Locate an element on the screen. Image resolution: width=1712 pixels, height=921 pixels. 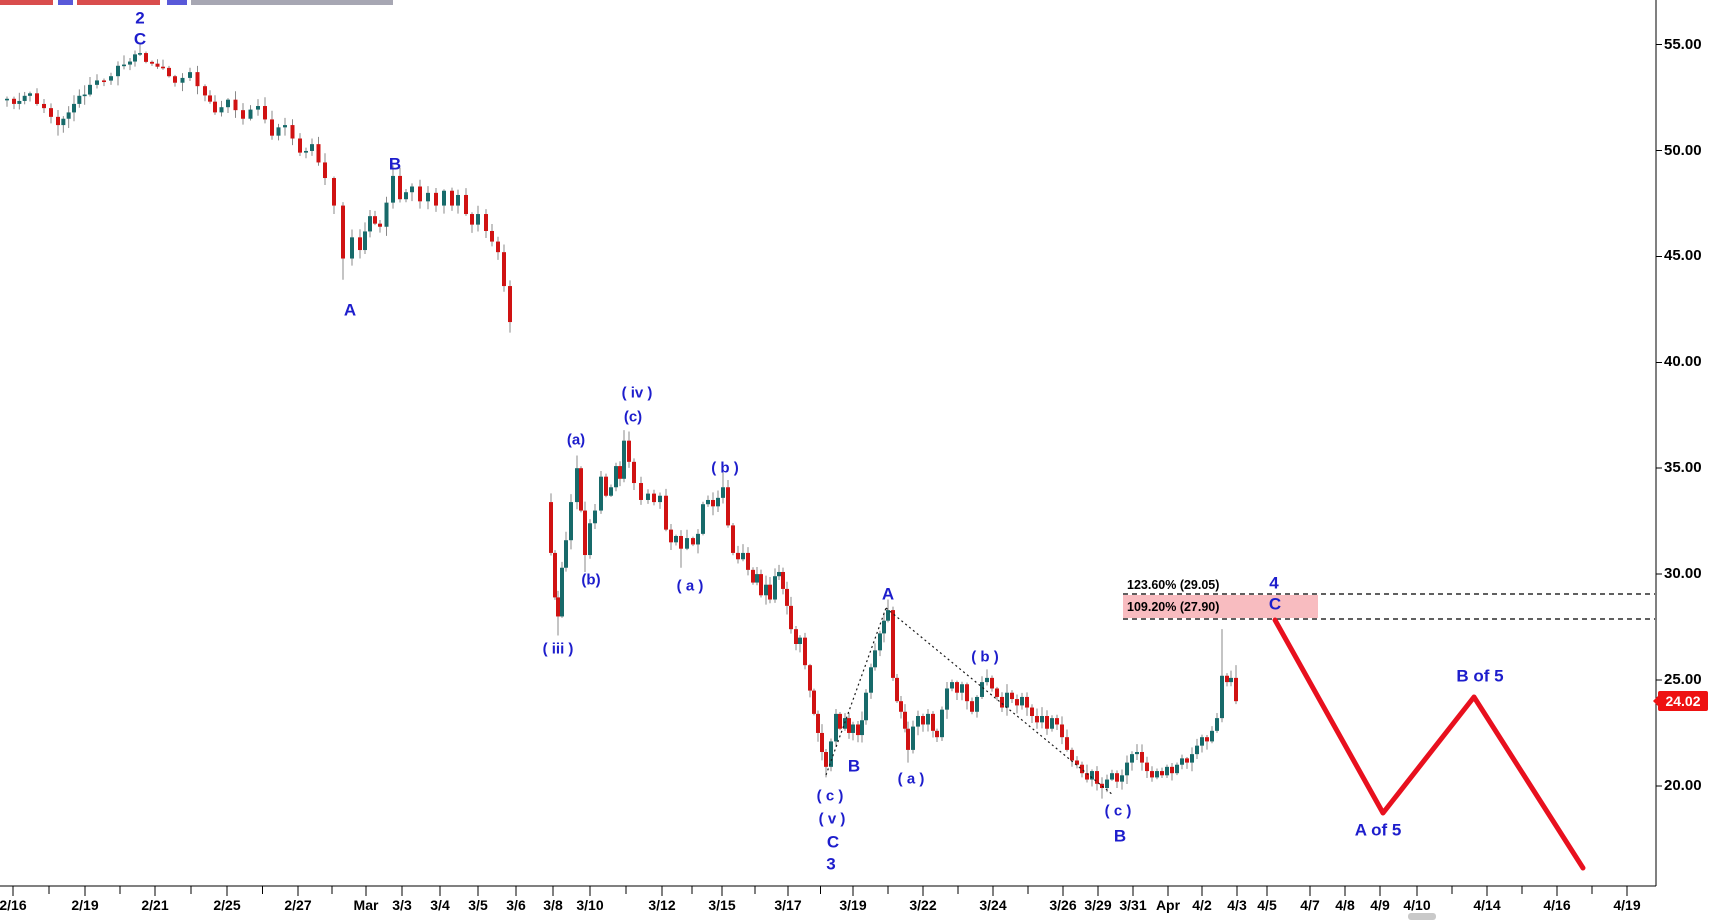
wave-label: ( iv ) is located at coordinates (637, 393).